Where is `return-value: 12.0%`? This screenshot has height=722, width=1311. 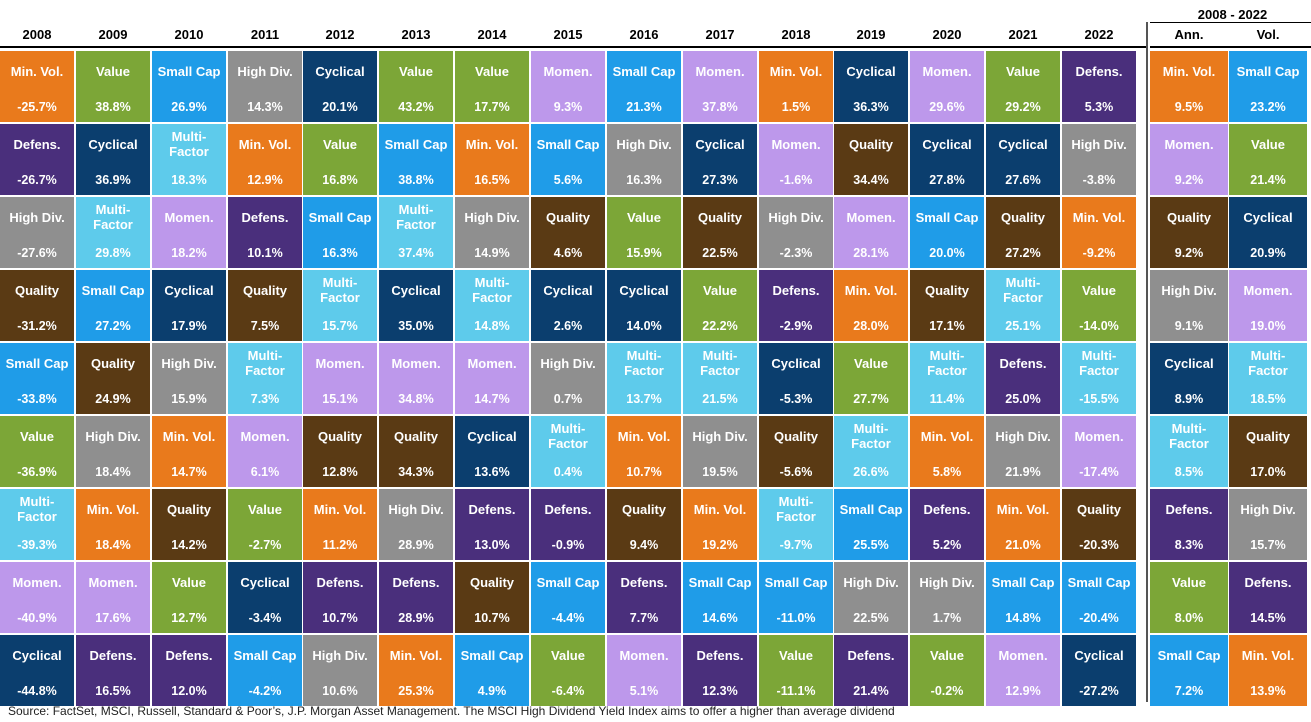 return-value: 12.0% is located at coordinates (189, 691).